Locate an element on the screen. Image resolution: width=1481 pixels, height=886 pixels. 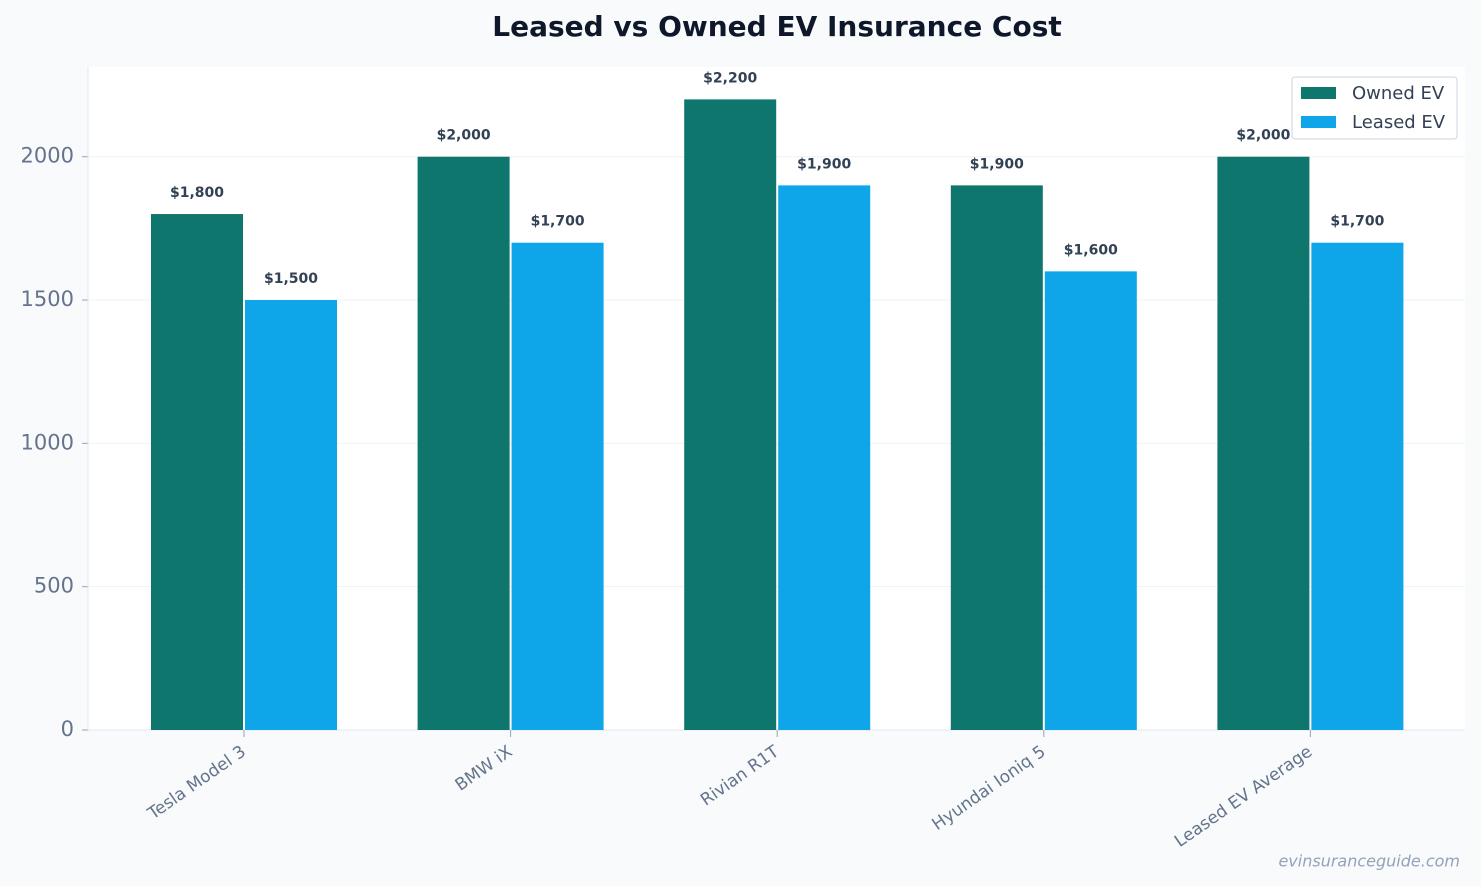
y-tick-label: 500 is located at coordinates (54, 586).